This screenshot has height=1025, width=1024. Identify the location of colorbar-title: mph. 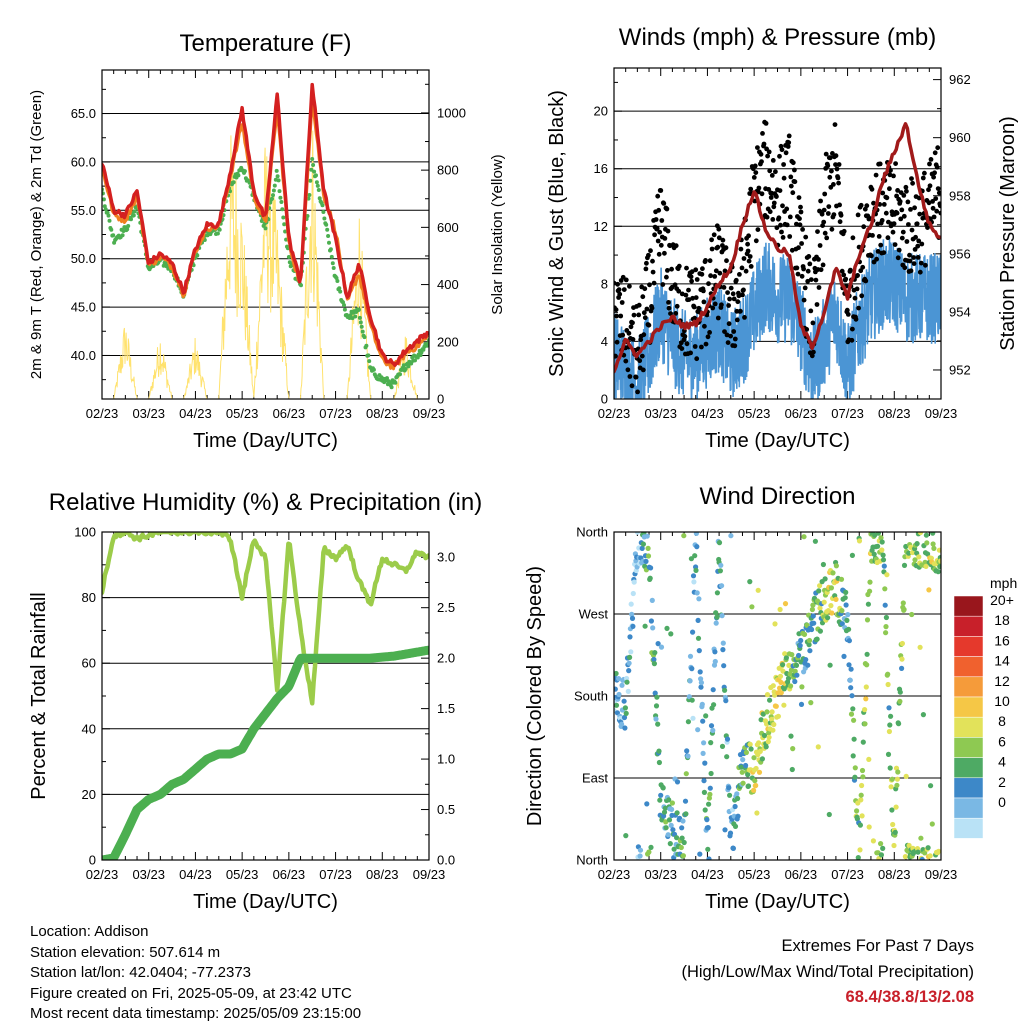
(1003, 583).